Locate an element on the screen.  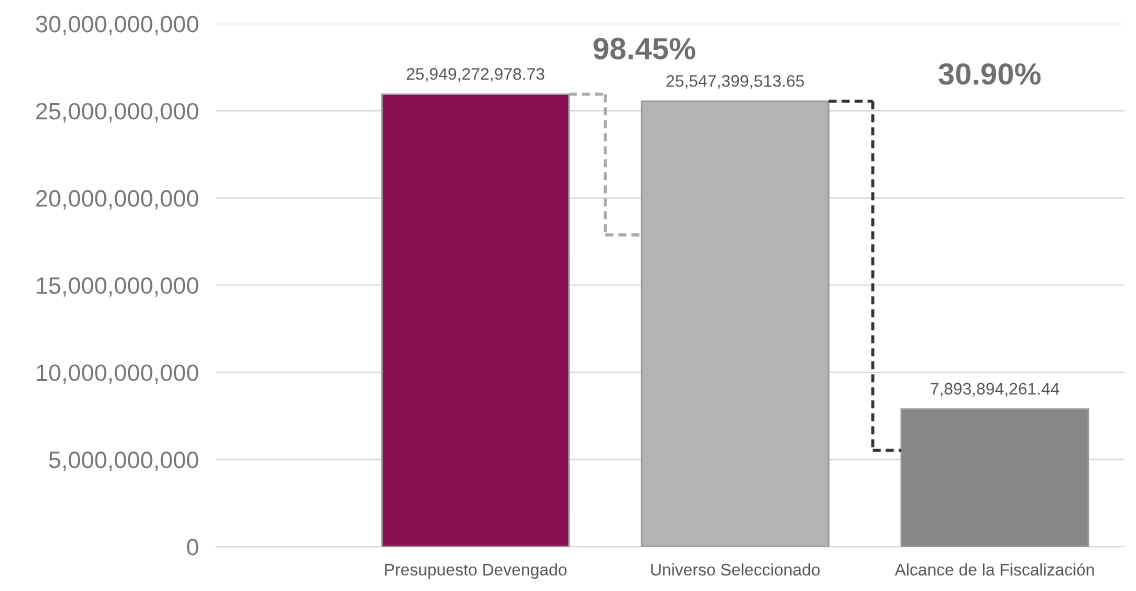
y-tick-label: 5,000,000,000 is located at coordinates (124, 461).